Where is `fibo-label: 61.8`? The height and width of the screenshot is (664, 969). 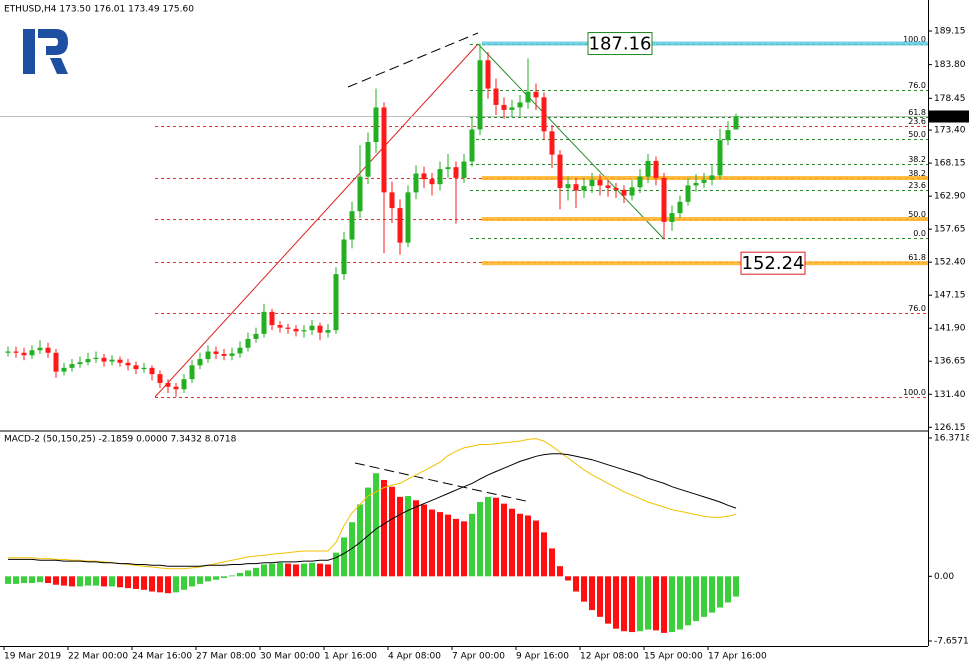
fibo-label: 61.8 is located at coordinates (917, 257).